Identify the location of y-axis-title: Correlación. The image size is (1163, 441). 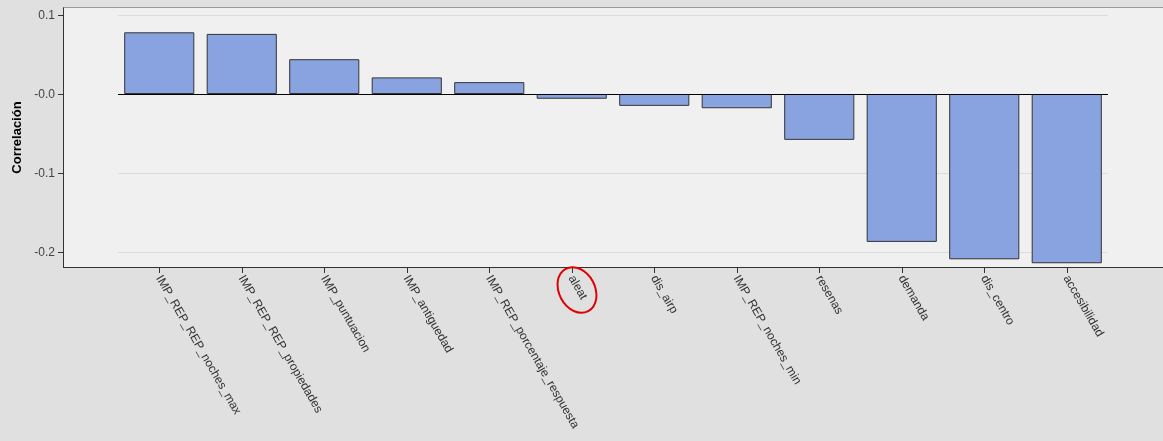
(17, 137).